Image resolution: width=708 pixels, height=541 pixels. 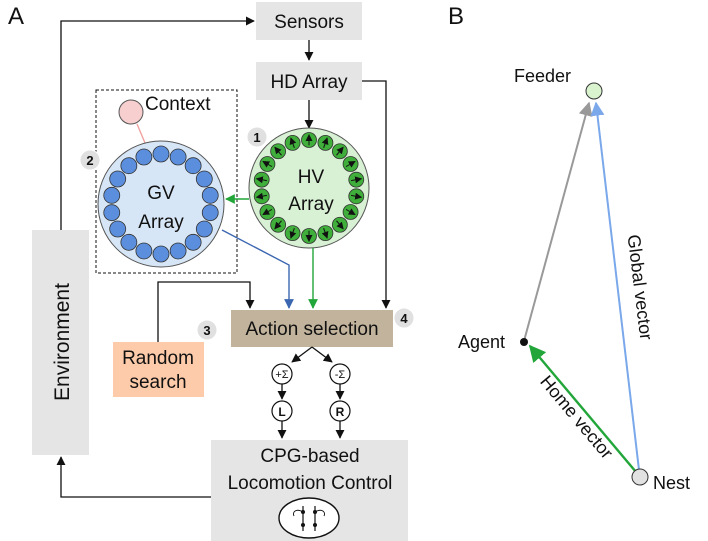 I want to click on nest-label: Nest, so click(x=671, y=483).